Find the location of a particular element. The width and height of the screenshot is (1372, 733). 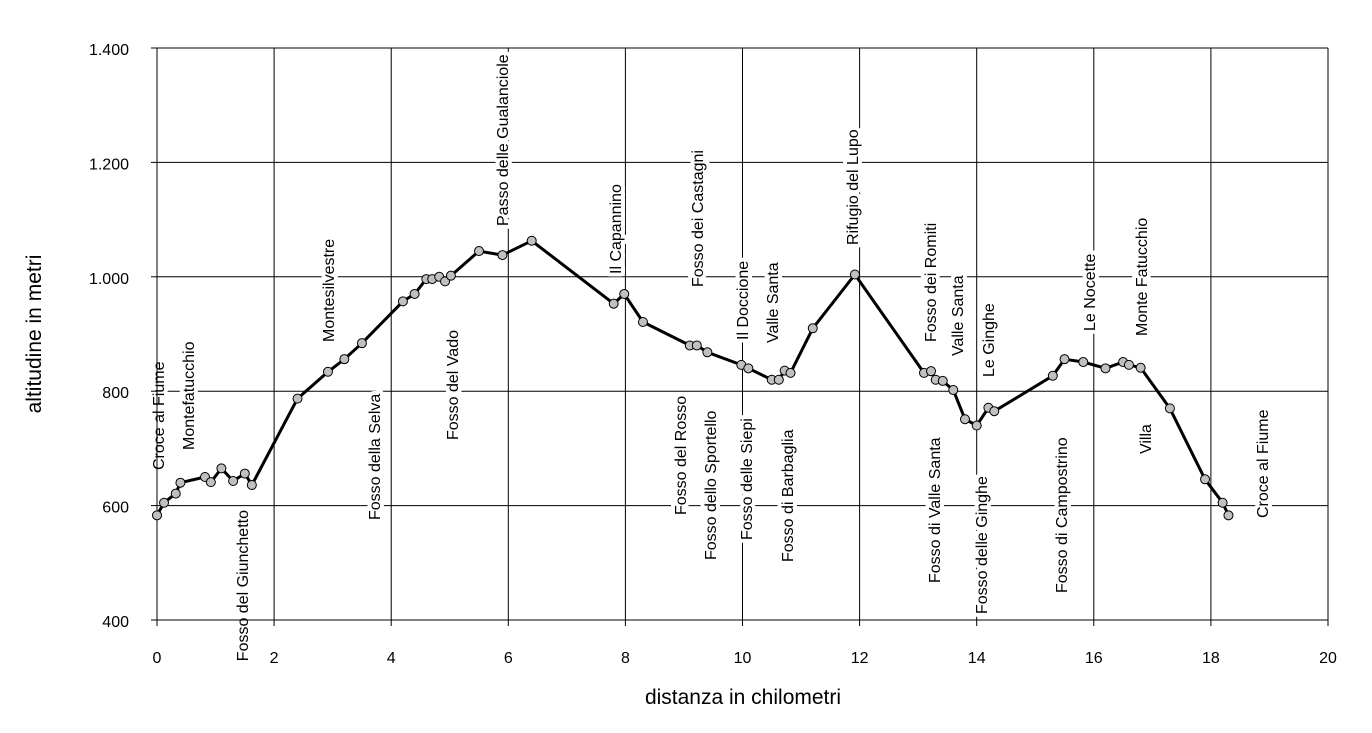

place-label: Fosso di Campostrino is located at coordinates (1062, 515).